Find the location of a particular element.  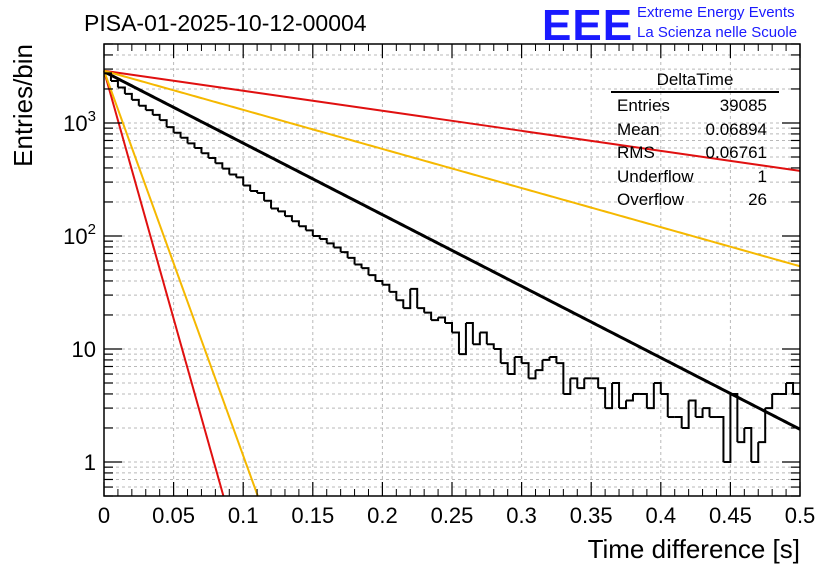

stats-value: 39085 is located at coordinates (743, 105).